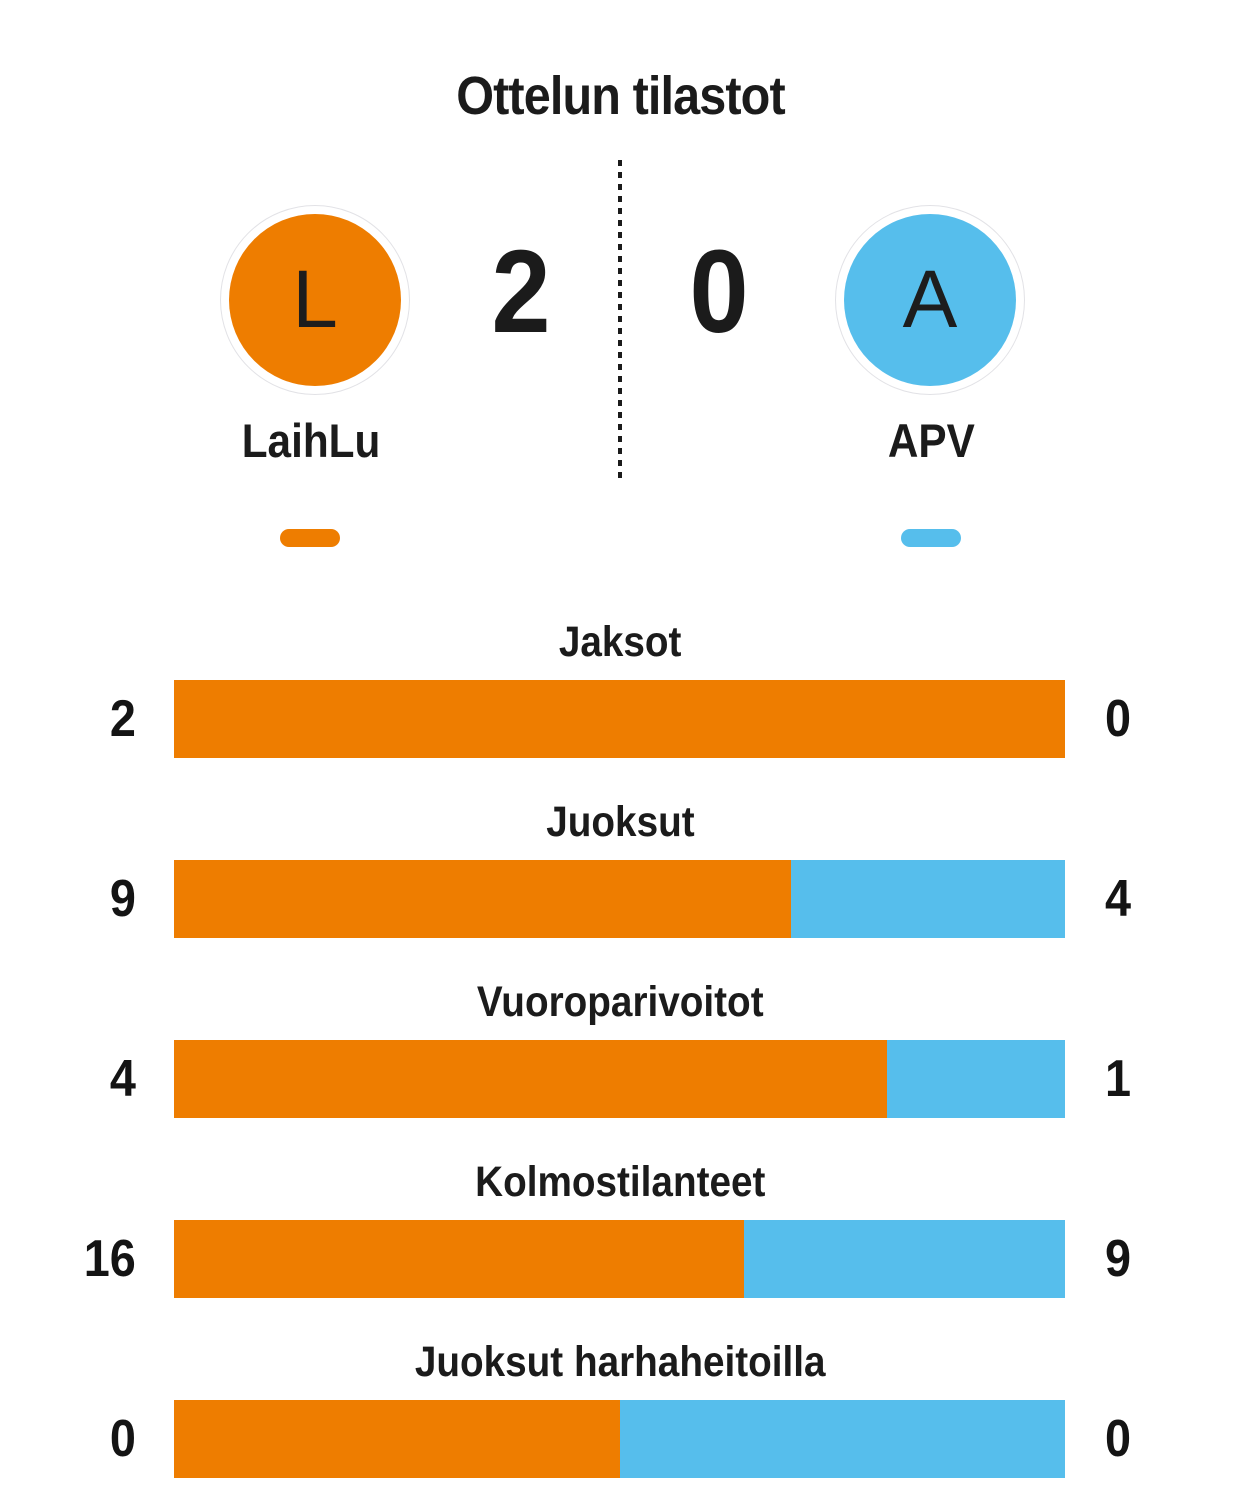  I want to click on stat-label: Juoksut harhaheitoilla, so click(620, 1368).